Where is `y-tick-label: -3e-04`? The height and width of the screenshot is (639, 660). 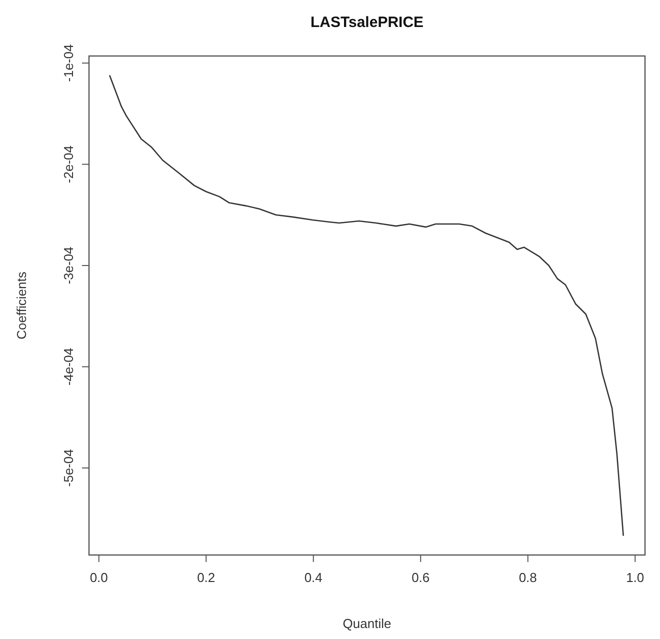
y-tick-label: -3e-04 is located at coordinates (68, 265).